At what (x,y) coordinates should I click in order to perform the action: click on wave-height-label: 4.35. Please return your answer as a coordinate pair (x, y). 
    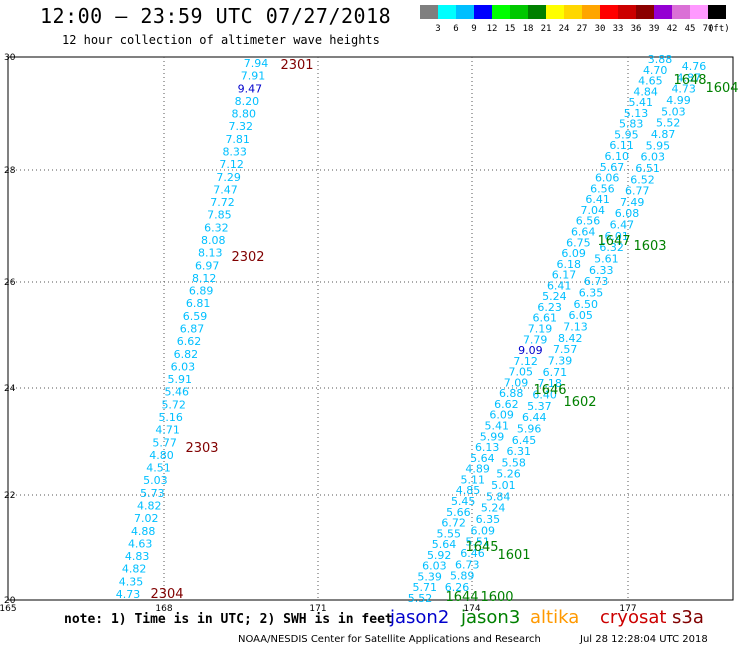
    Looking at the image, I should click on (131, 581).